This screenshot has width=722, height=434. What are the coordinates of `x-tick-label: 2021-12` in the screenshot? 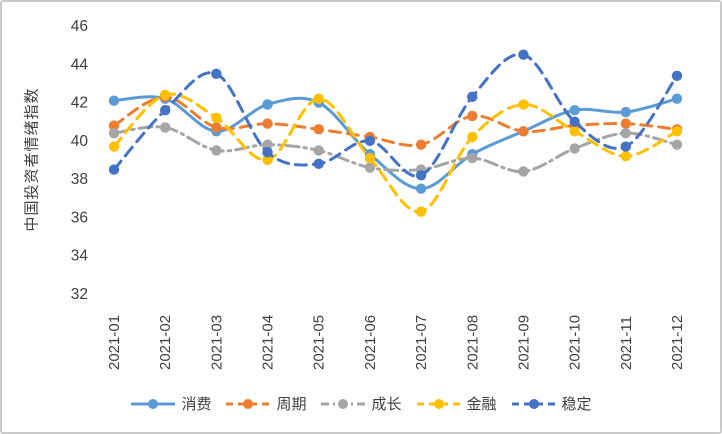 It's located at (677, 342).